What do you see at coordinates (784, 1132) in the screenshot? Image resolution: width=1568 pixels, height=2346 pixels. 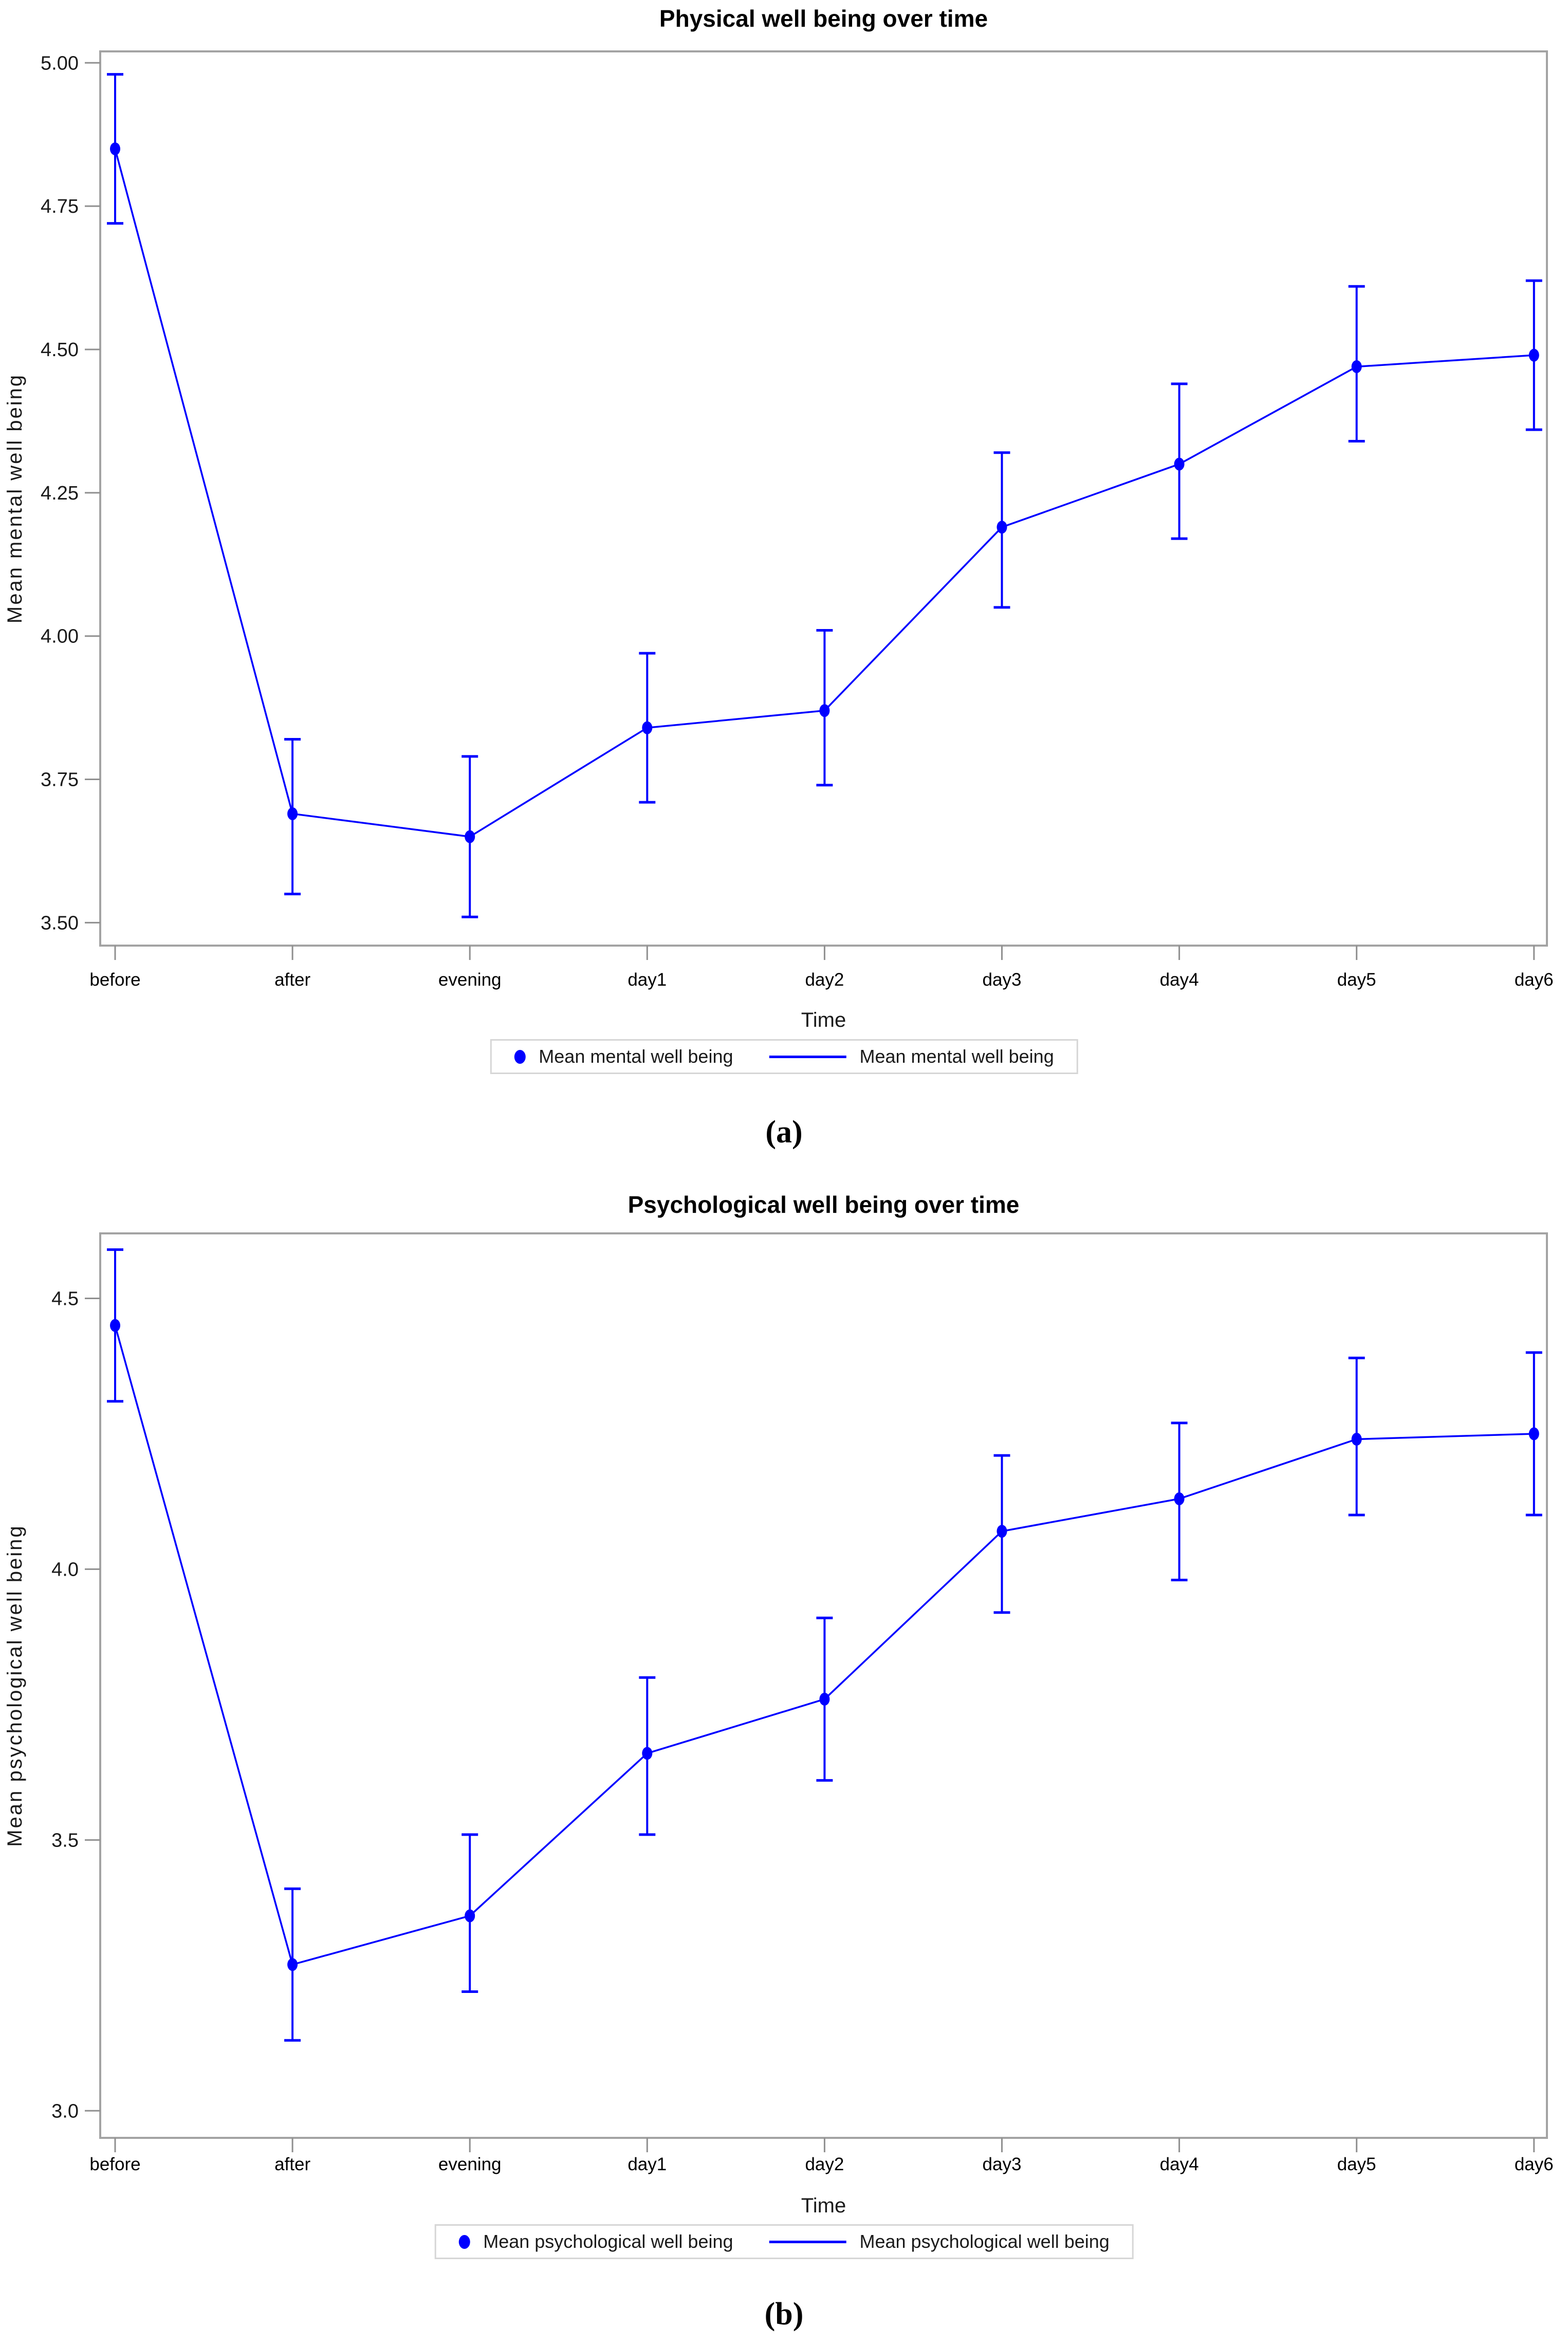 I see `panel-caption-a: (a)` at bounding box center [784, 1132].